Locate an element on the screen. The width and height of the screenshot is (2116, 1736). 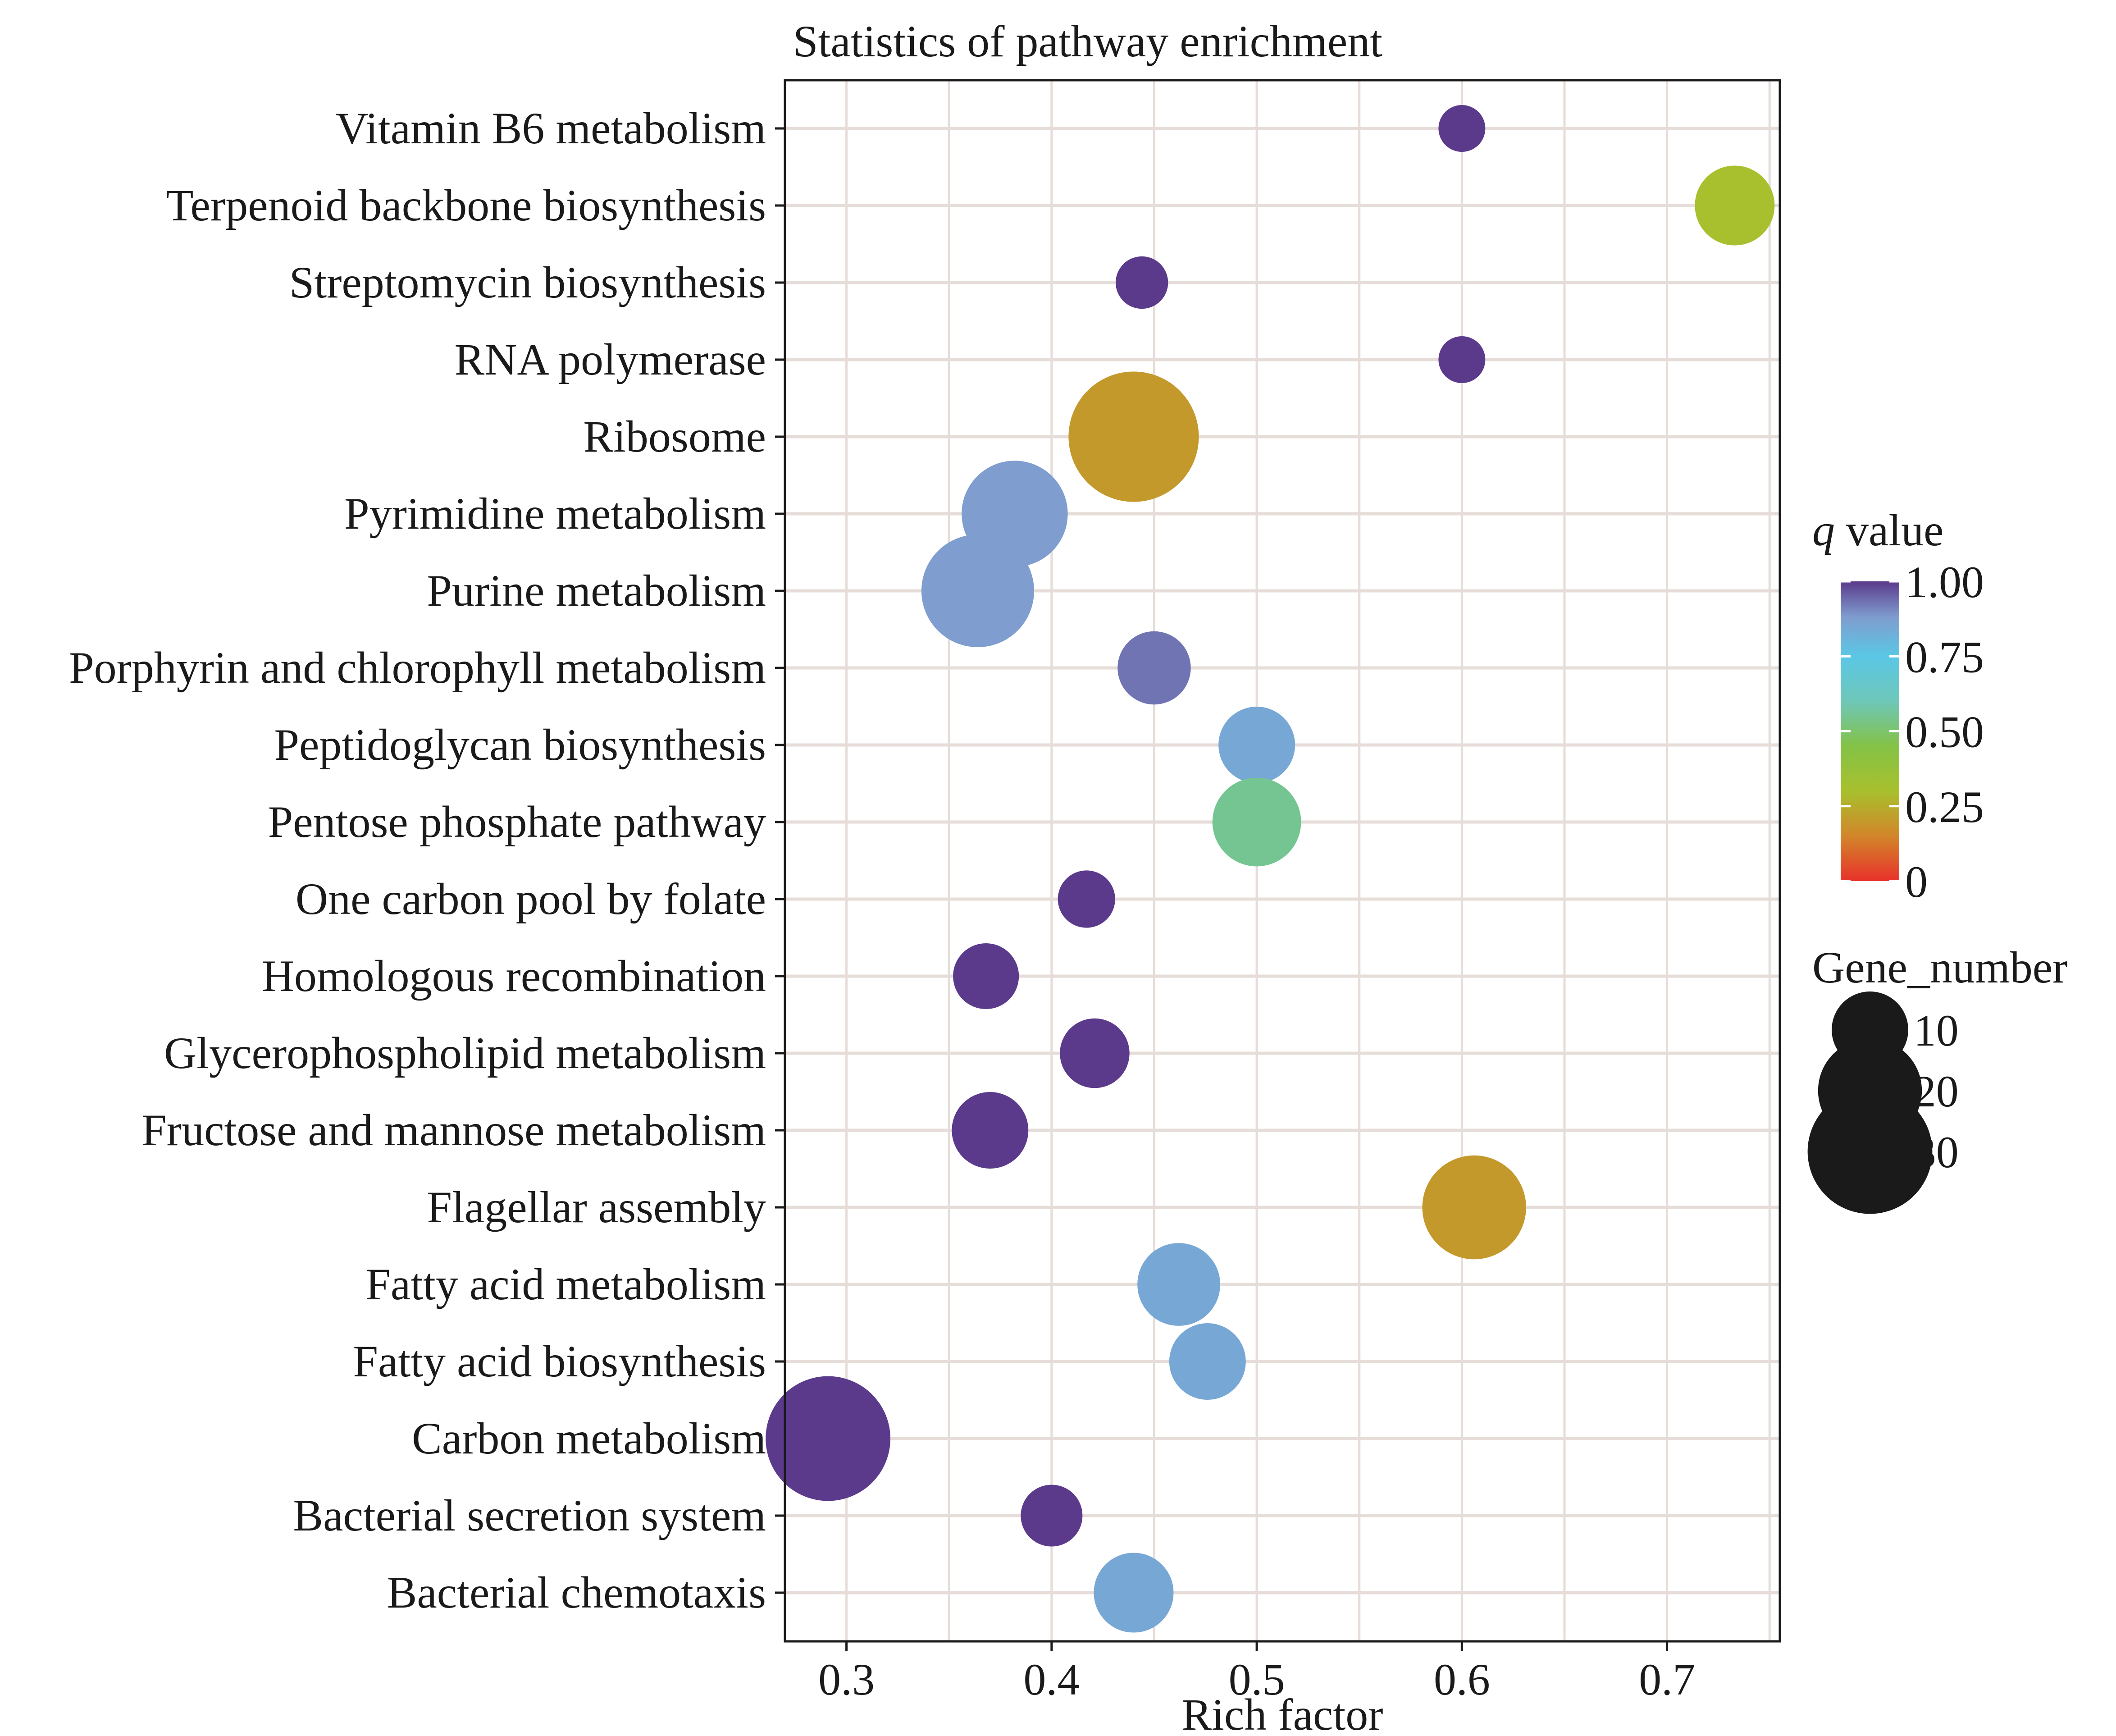
color-legend-label: 0 is located at coordinates (1917, 882).